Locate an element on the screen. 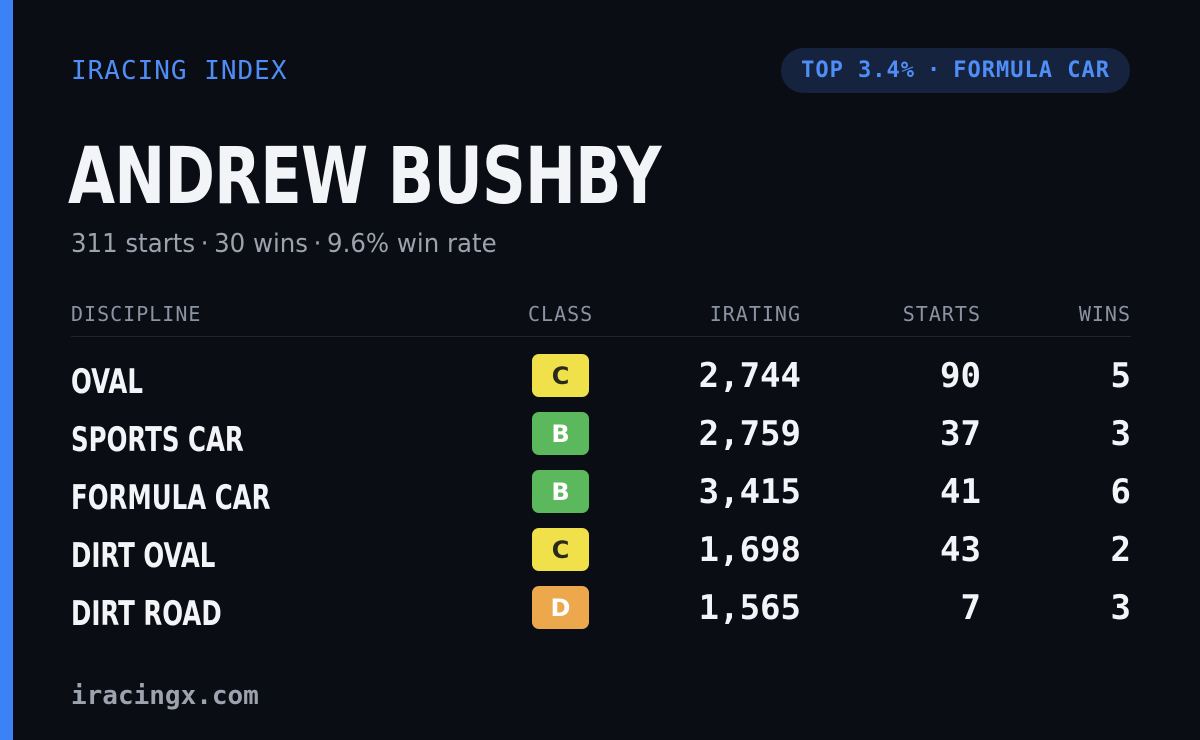 The width and height of the screenshot is (1200, 740). table-row: DIRT ROAD D 1,565 7 3 is located at coordinates (601, 613).